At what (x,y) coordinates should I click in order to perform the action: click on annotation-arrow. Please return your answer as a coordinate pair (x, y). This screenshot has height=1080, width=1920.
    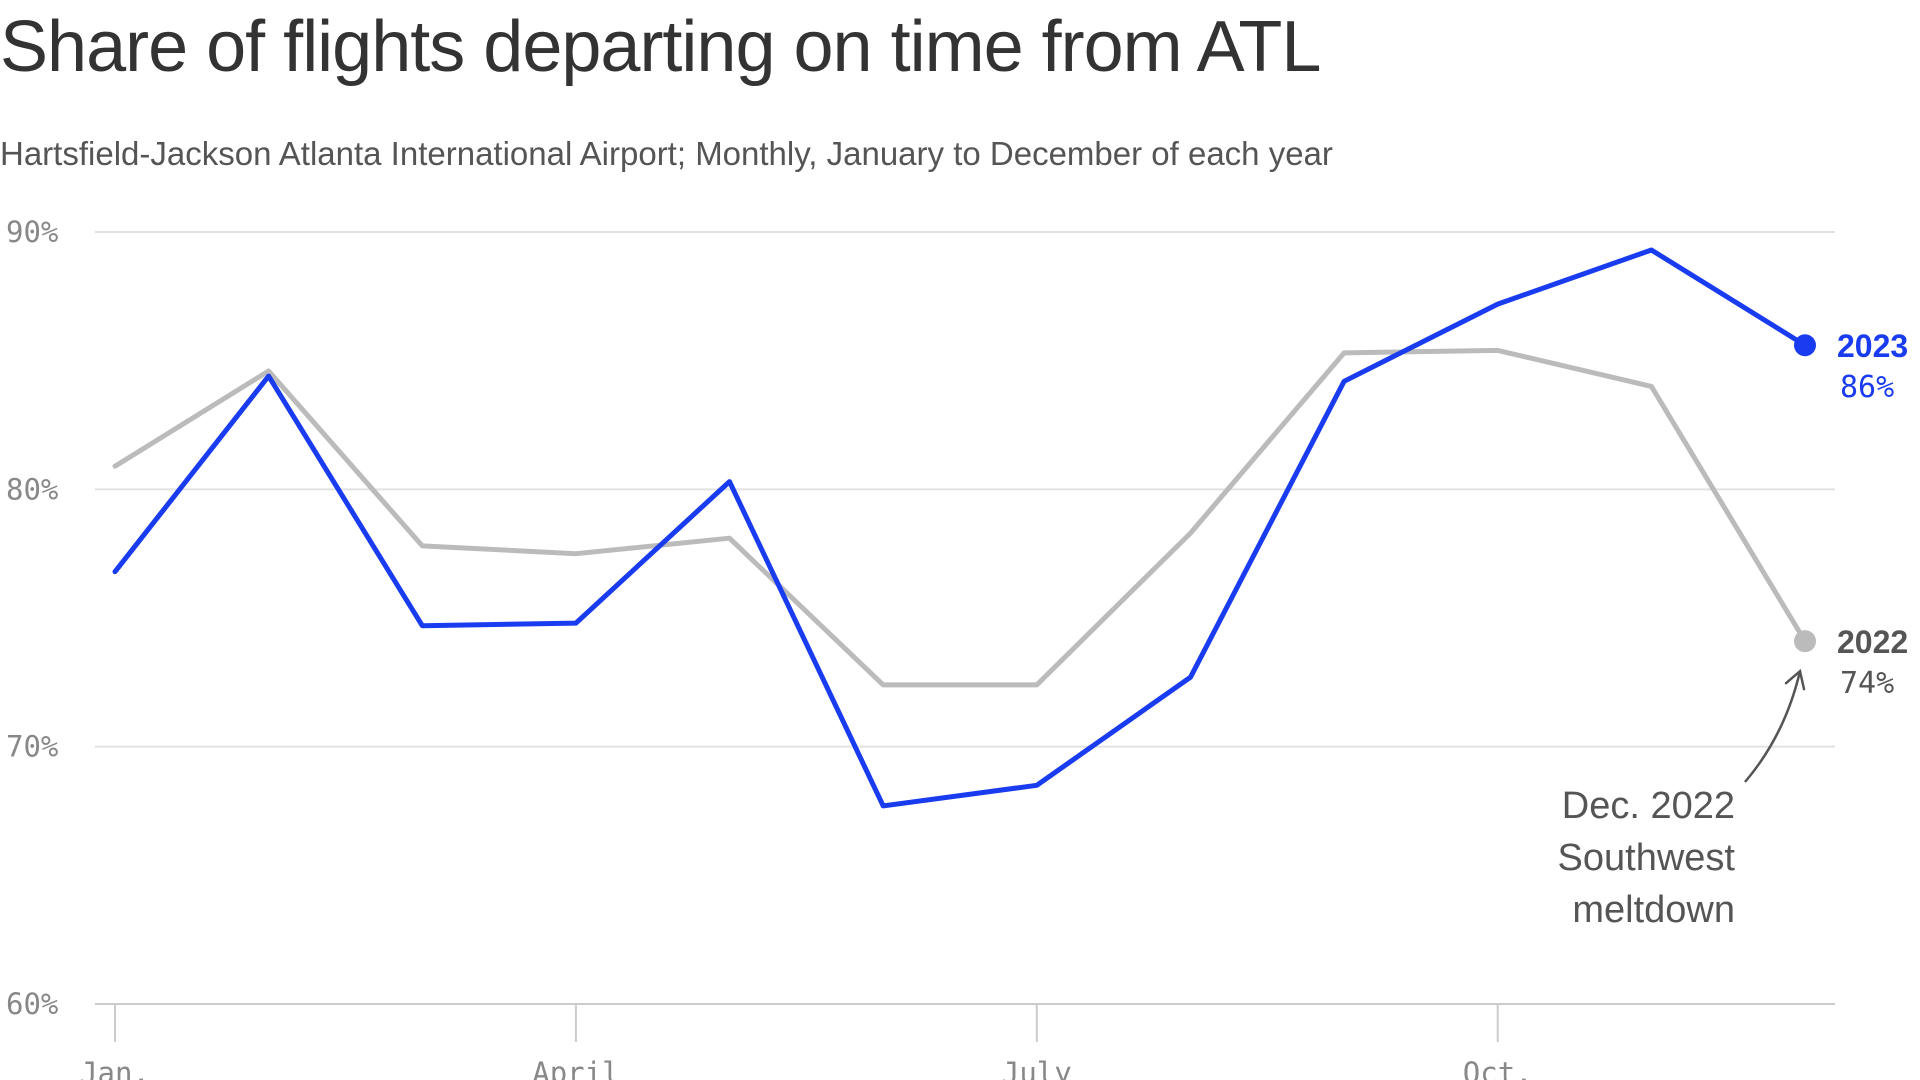
    Looking at the image, I should click on (1773, 726).